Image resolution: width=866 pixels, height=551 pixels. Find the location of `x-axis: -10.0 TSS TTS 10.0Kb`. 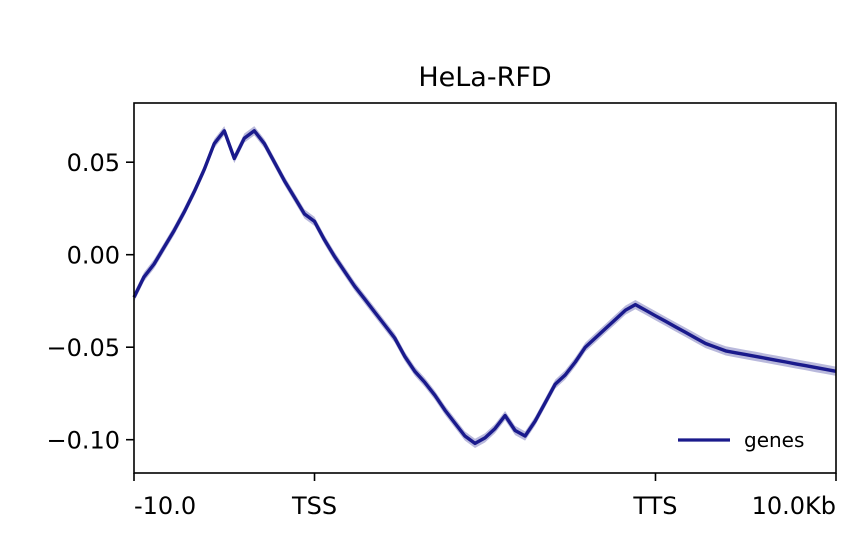

x-axis: -10.0 TSS TTS 10.0Kb is located at coordinates (485, 496).